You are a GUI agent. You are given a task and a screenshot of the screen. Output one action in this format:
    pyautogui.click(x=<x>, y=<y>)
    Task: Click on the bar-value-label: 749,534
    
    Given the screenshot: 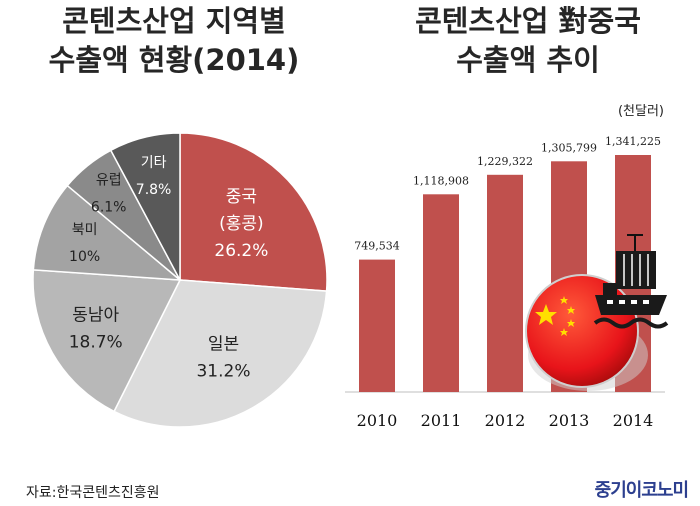 What is the action you would take?
    pyautogui.click(x=377, y=246)
    